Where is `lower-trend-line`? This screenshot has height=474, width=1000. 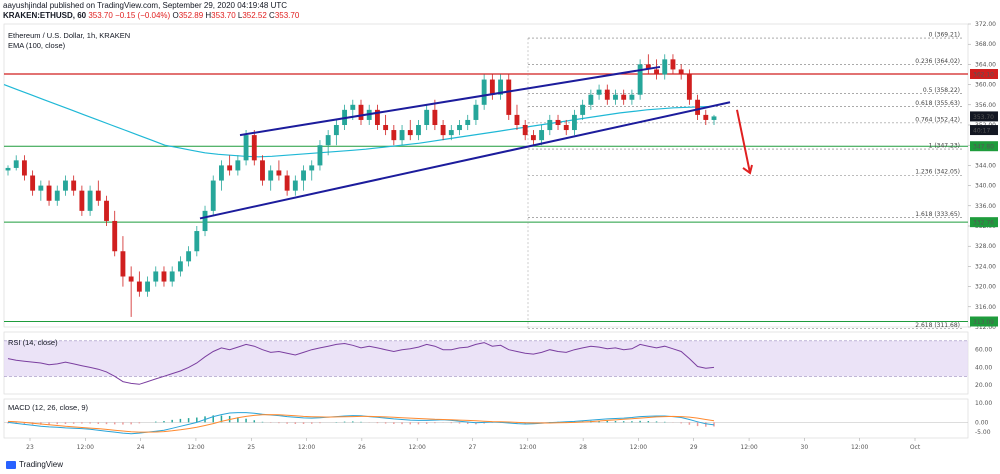 lower-trend-line is located at coordinates (465, 160).